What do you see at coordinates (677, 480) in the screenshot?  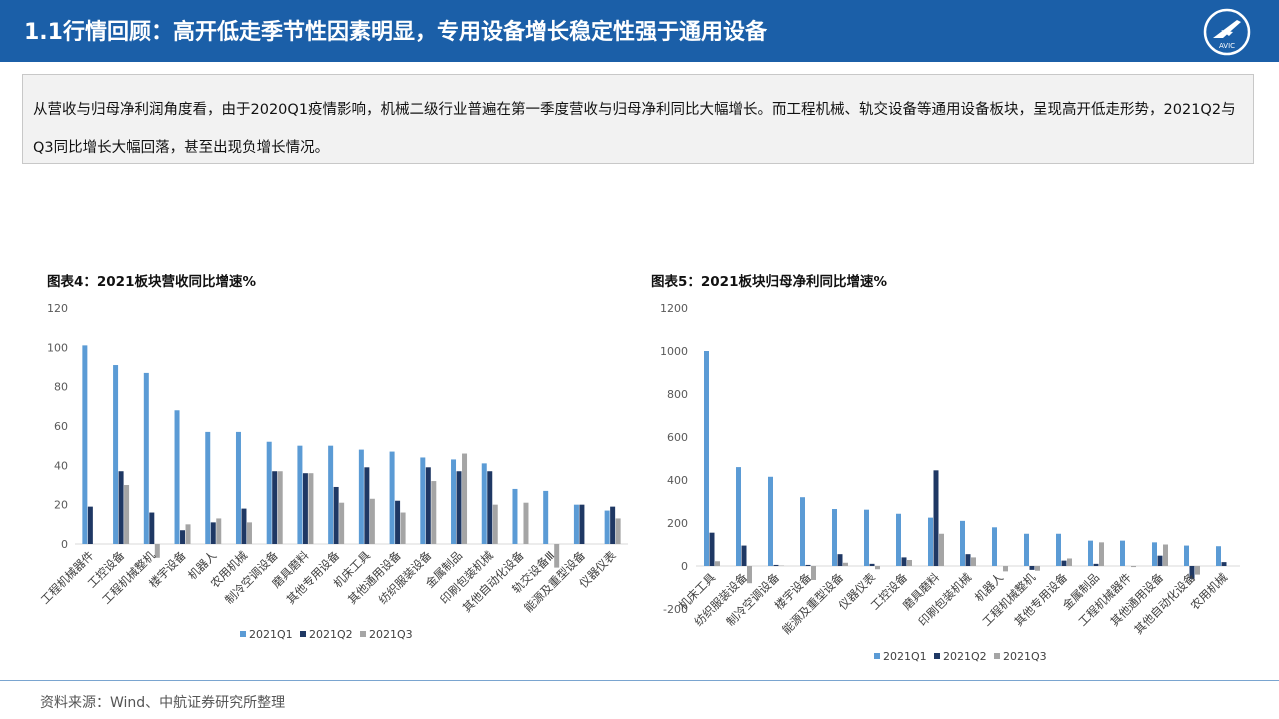 I see `chart1-ytick-3: 400` at bounding box center [677, 480].